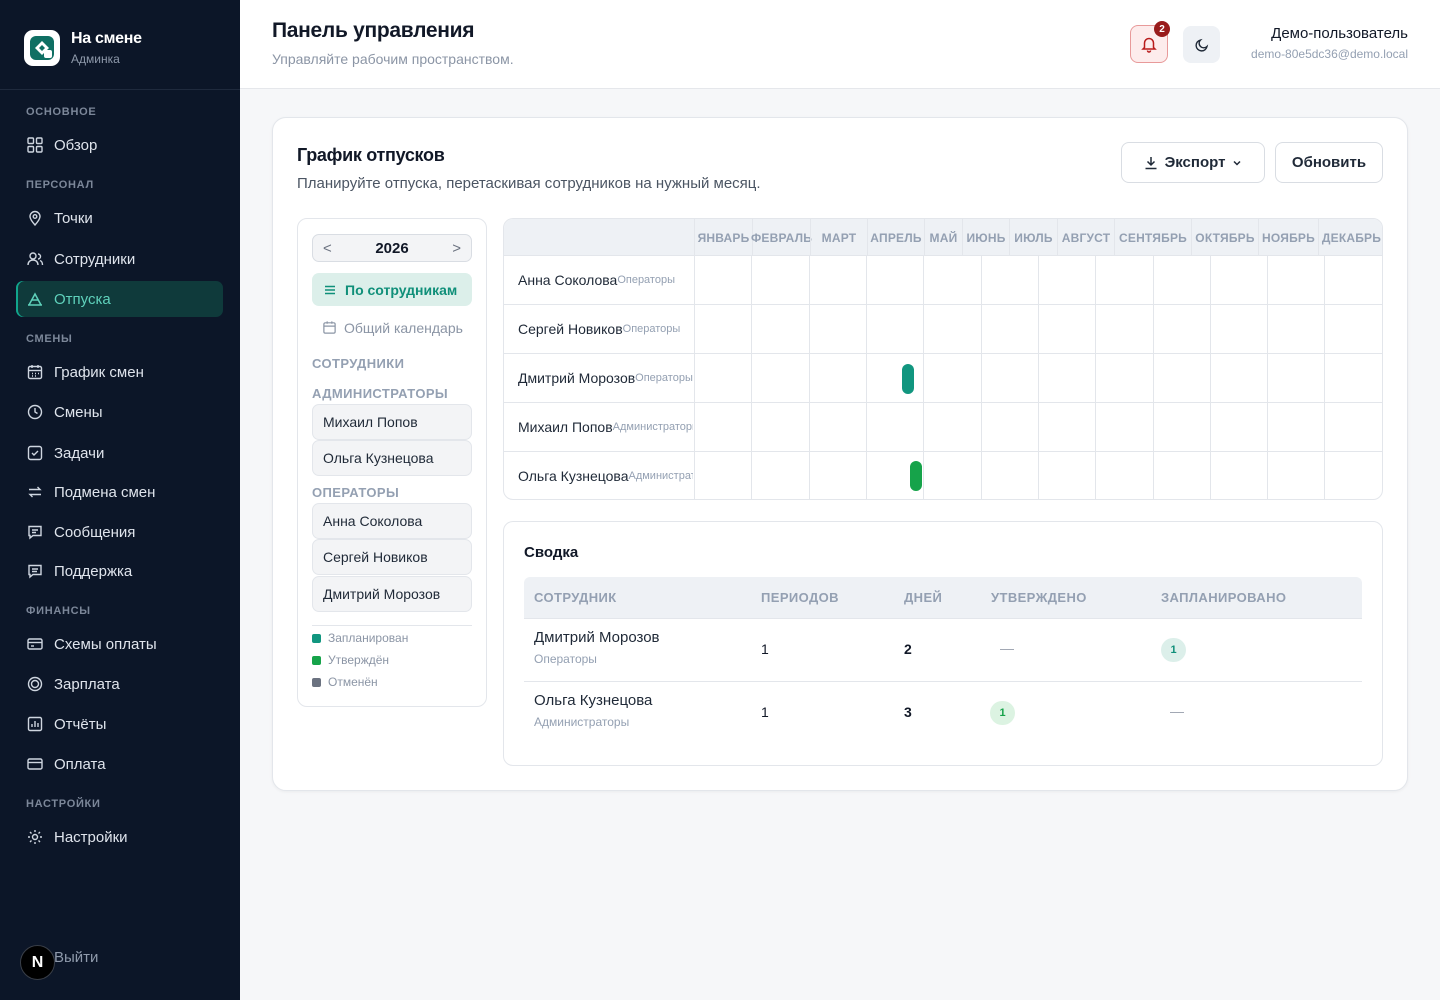 This screenshot has width=1440, height=1000. What do you see at coordinates (943, 237) in the screenshot?
I see `month-header: МАЙ` at bounding box center [943, 237].